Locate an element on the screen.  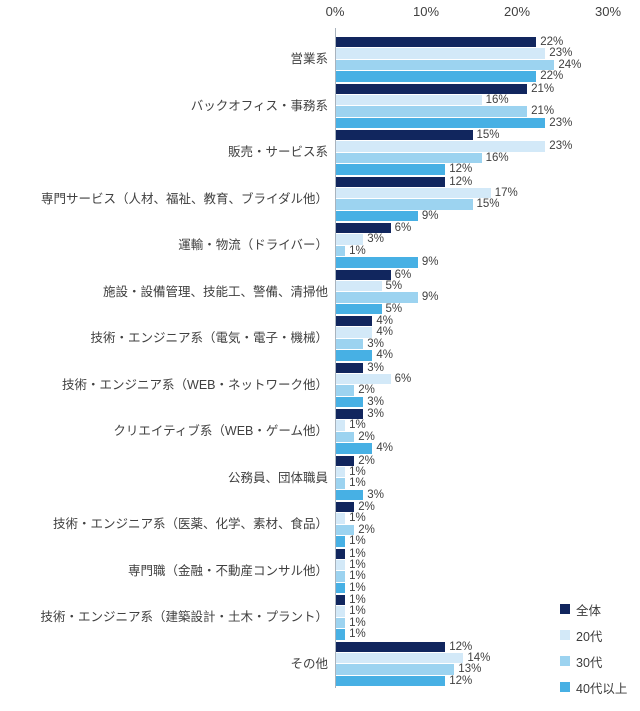
category-label: クリエイティブ系（WEB・ゲーム他） is located at coordinates (220, 431).